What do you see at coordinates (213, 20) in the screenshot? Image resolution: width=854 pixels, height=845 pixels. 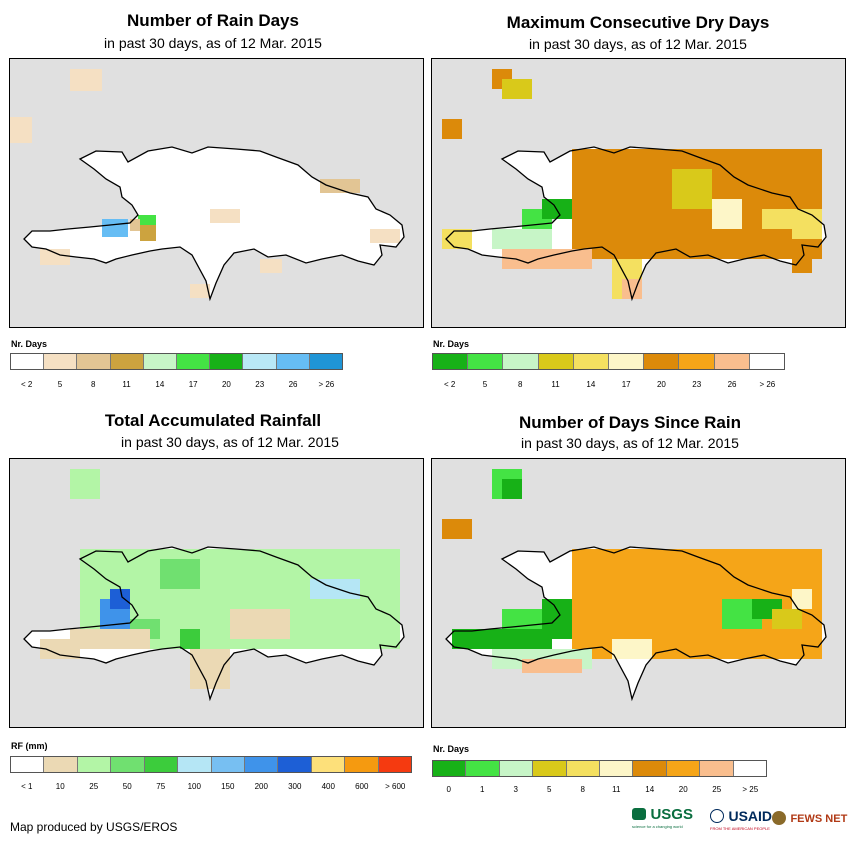 I see `panel-title: Number of Rain Days` at bounding box center [213, 20].